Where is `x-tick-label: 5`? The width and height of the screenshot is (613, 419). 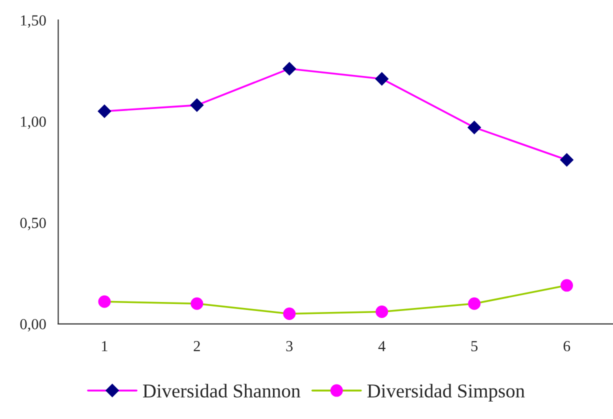
x-tick-label: 5 is located at coordinates (474, 346).